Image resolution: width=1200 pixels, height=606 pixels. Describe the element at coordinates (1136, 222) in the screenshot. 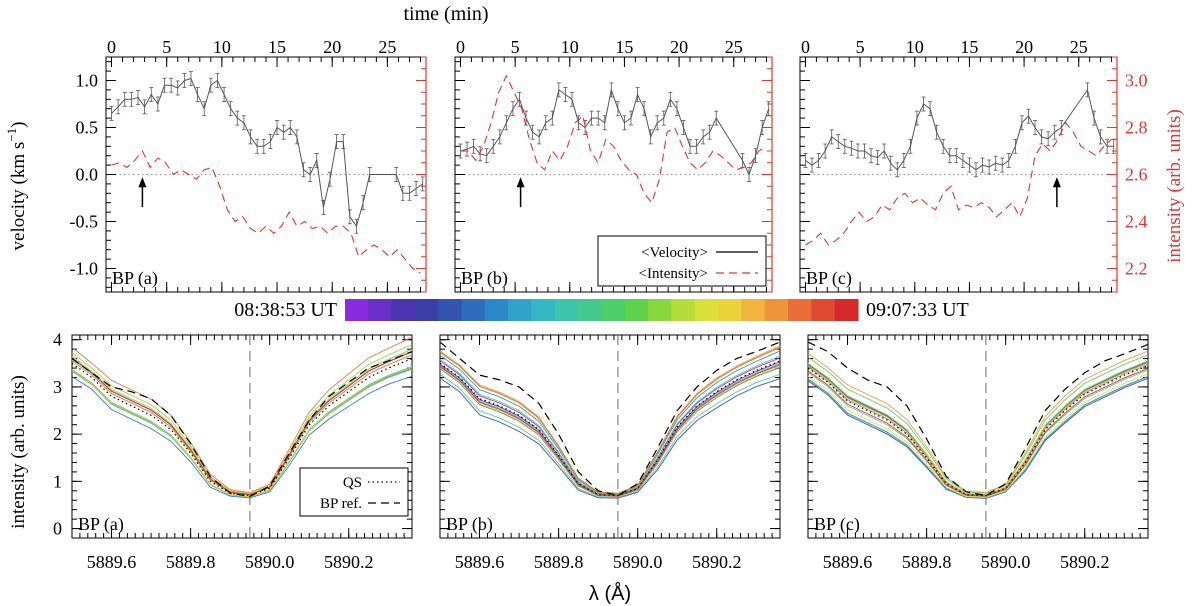

I see `intensity-tick-label: 2.4` at that location.